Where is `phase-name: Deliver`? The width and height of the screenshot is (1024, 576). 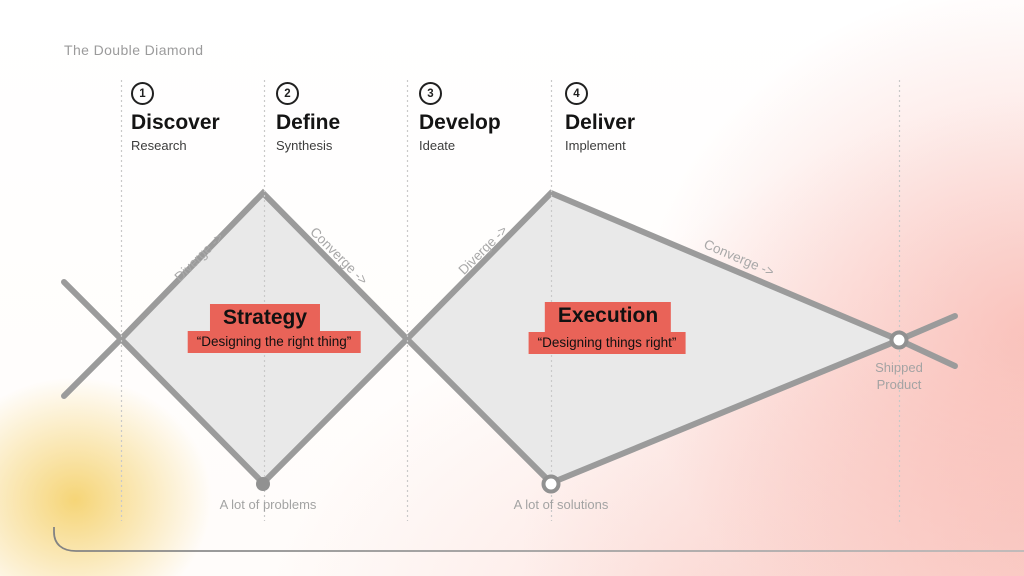
phase-name: Deliver is located at coordinates (600, 122).